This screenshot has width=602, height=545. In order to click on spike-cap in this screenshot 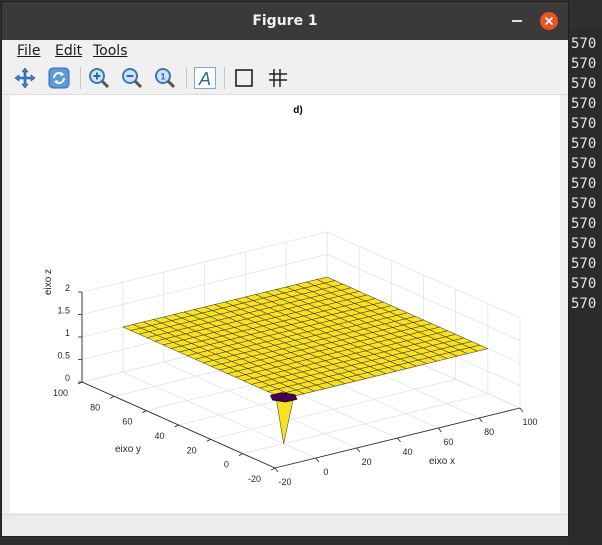, I will do `click(283, 397)`.